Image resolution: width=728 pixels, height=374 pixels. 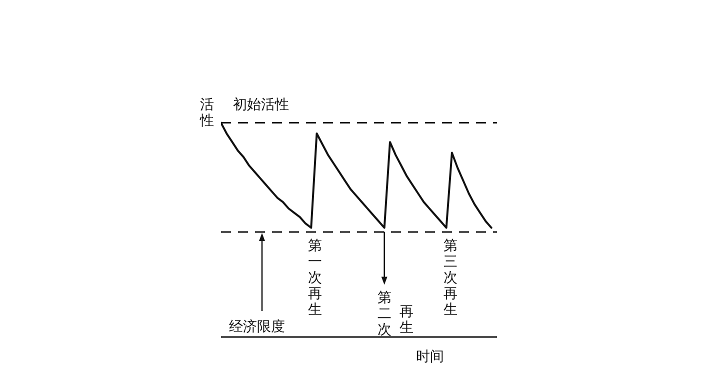 What do you see at coordinates (450, 278) in the screenshot?
I see `annotation: 第三次再生` at bounding box center [450, 278].